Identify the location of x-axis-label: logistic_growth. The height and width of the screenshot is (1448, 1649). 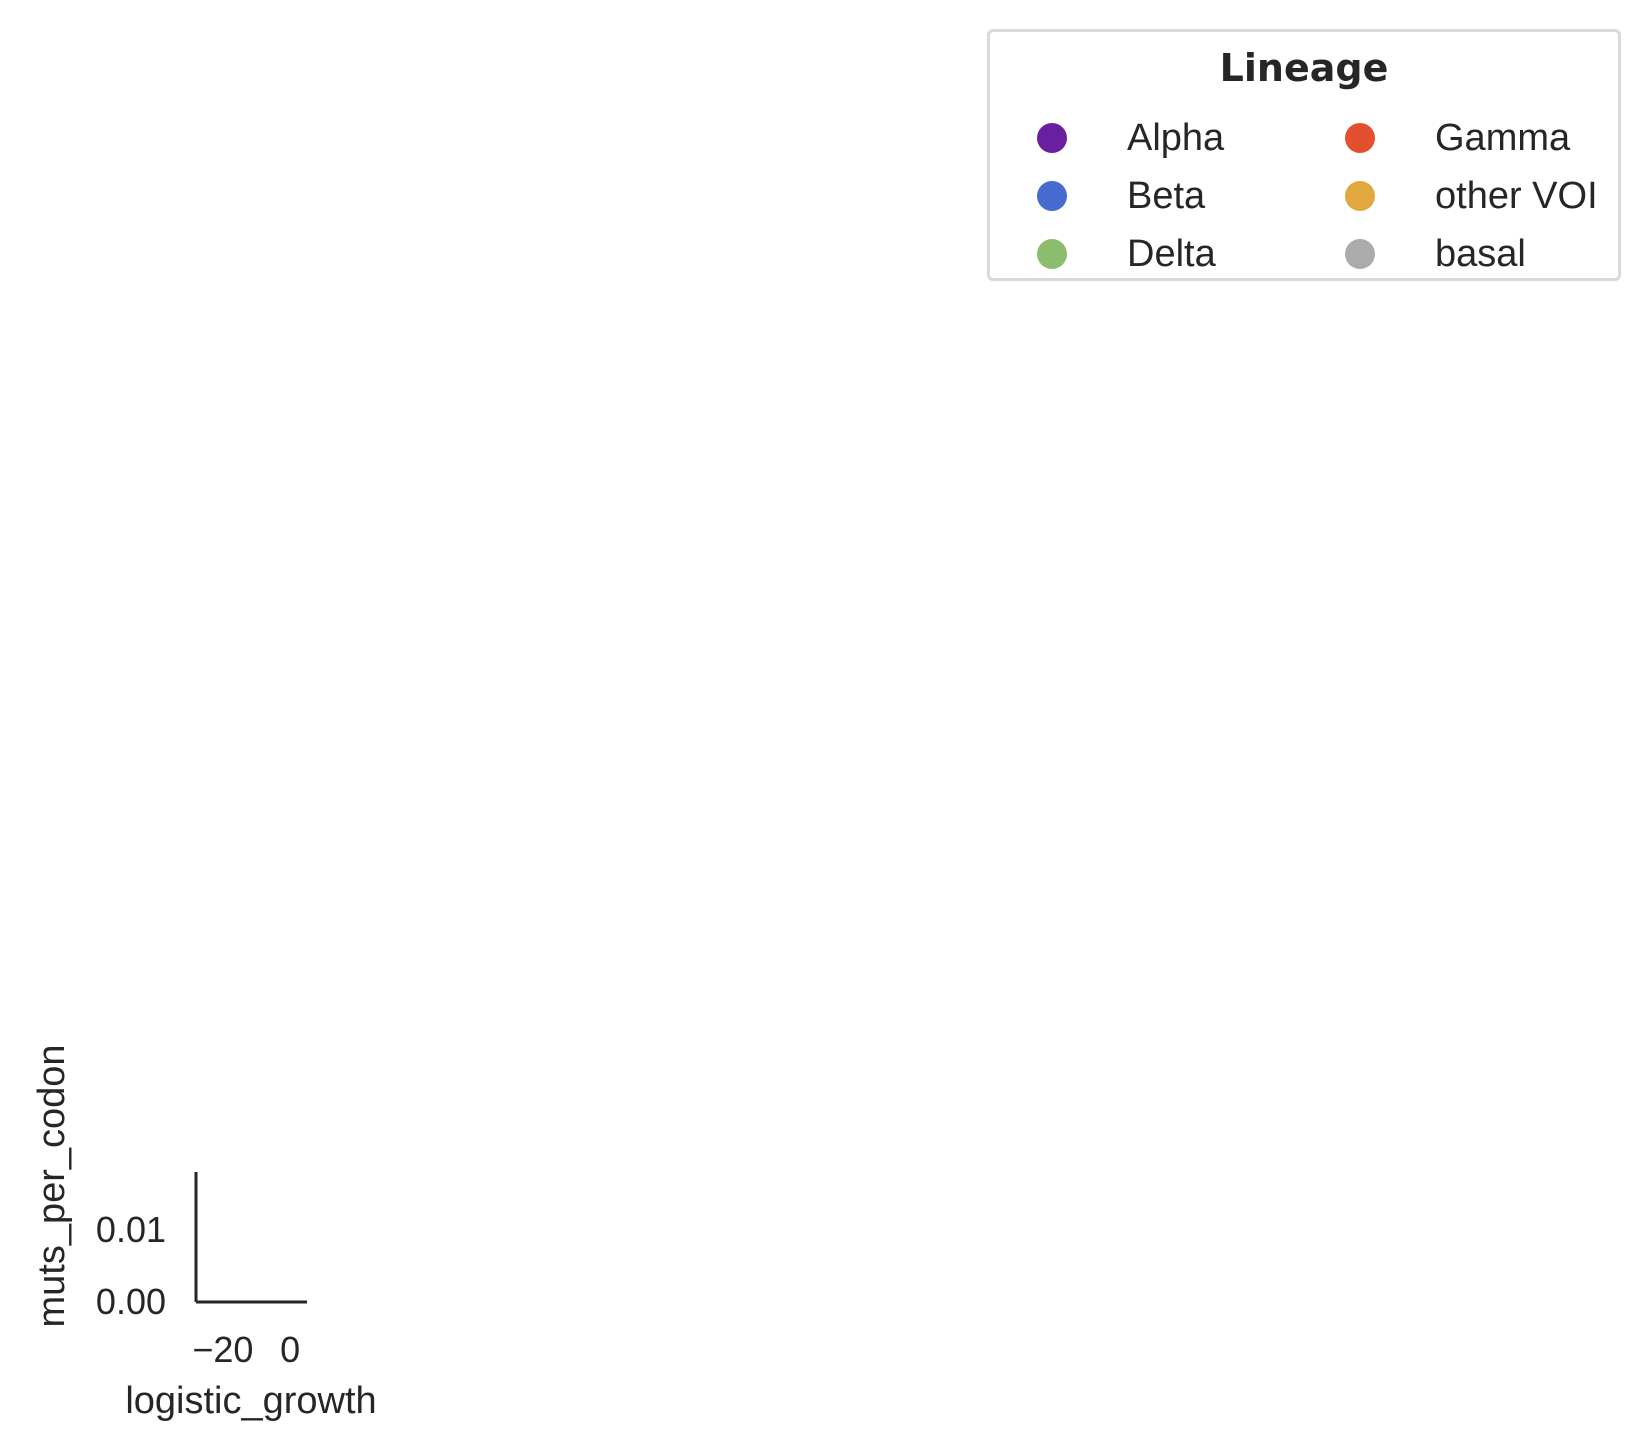
(250, 1401).